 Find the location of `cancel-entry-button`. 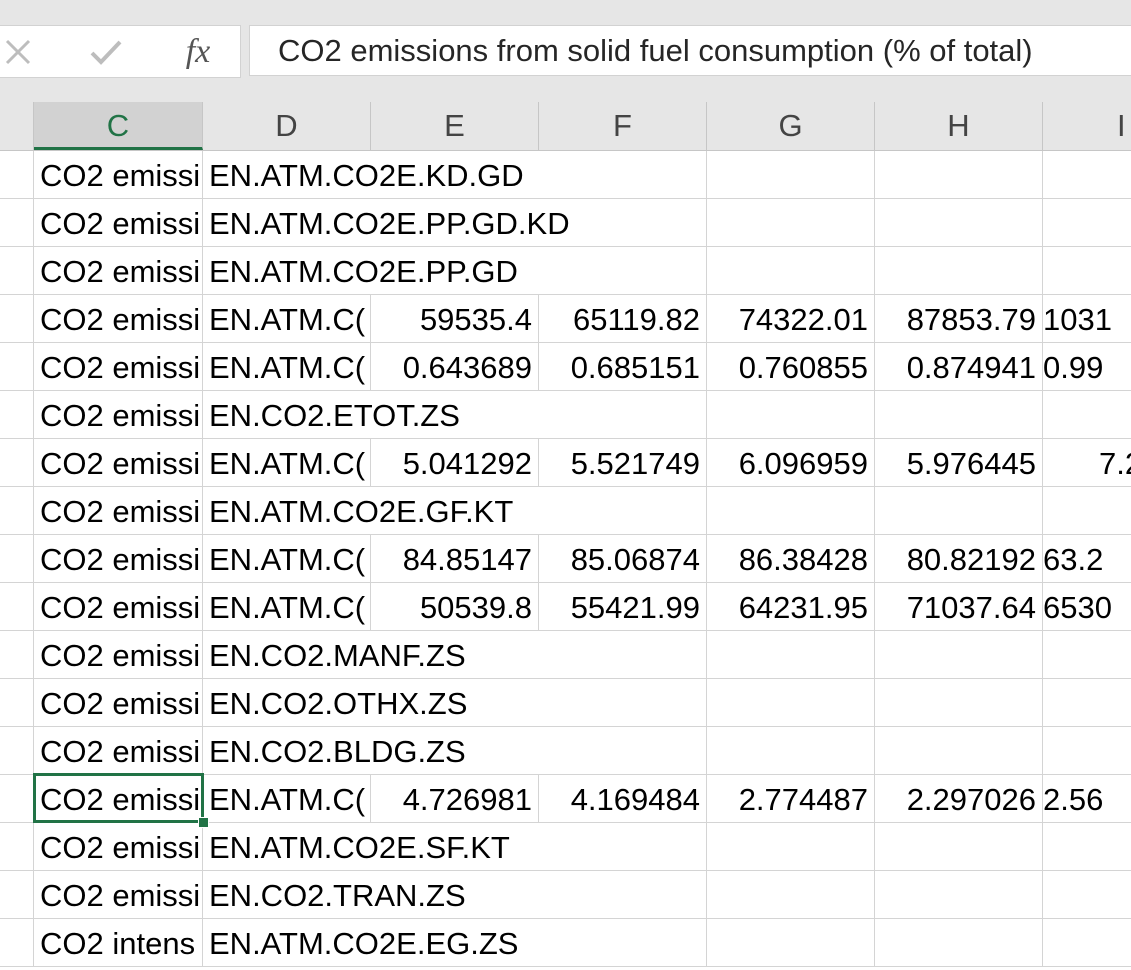

cancel-entry-button is located at coordinates (18, 51).